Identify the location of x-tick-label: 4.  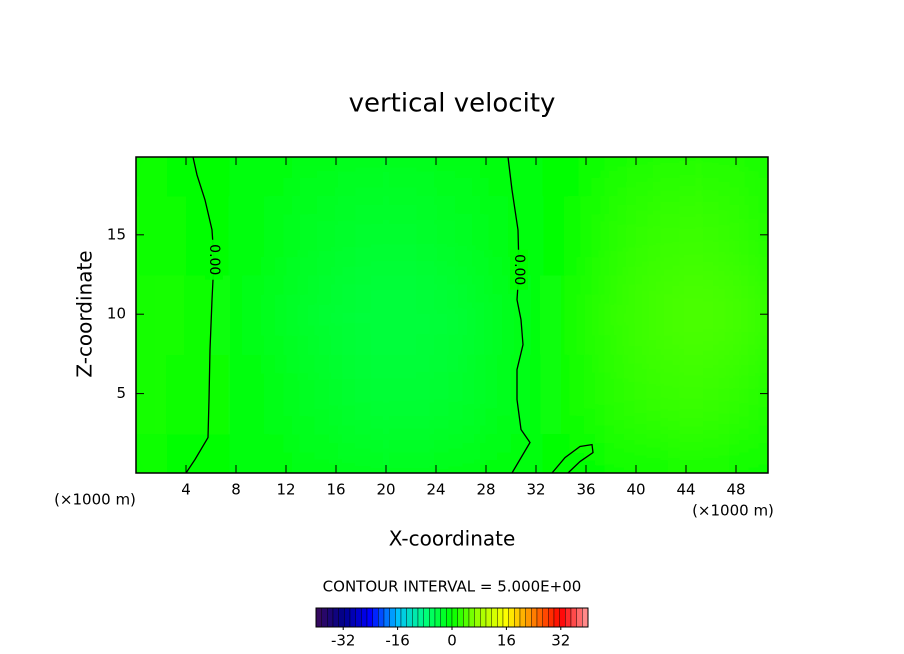
(186, 490).